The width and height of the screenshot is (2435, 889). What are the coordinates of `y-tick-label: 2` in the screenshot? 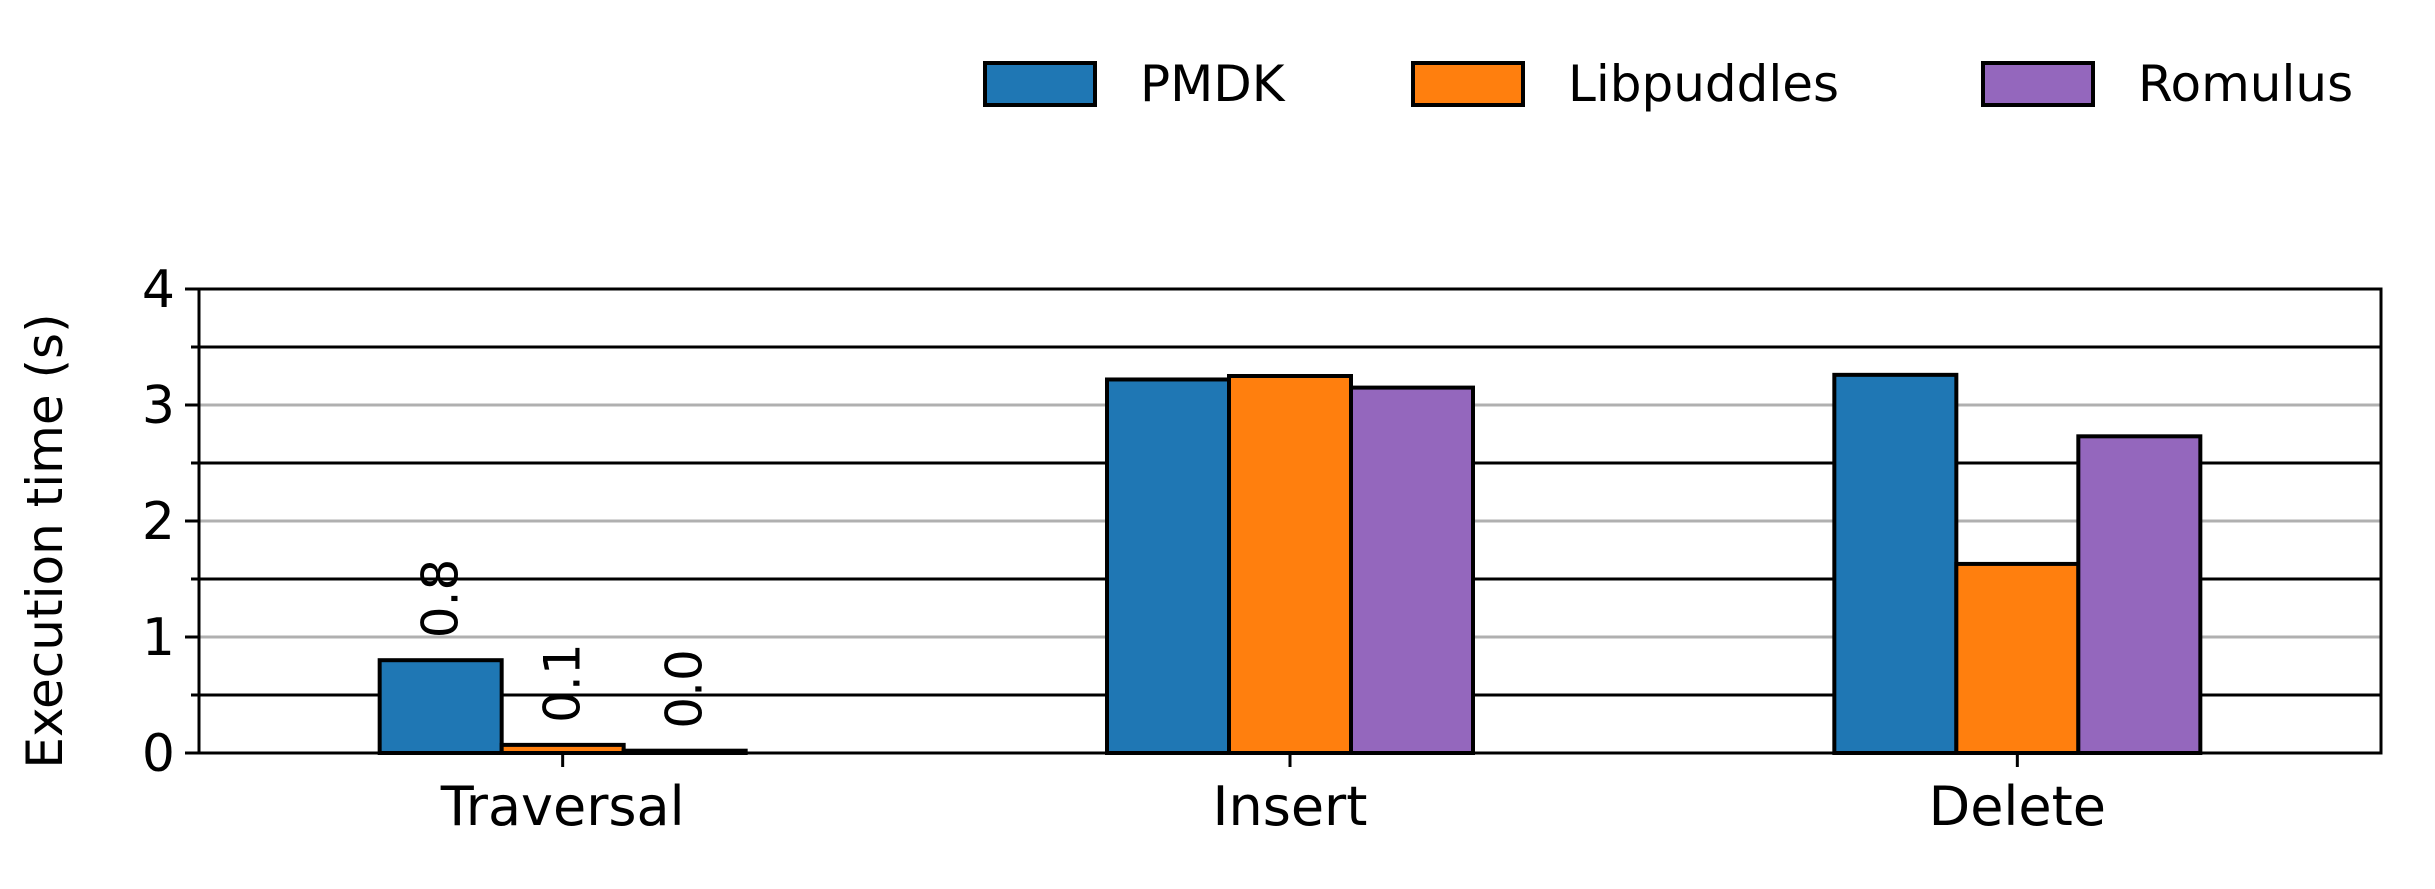 It's located at (158, 522).